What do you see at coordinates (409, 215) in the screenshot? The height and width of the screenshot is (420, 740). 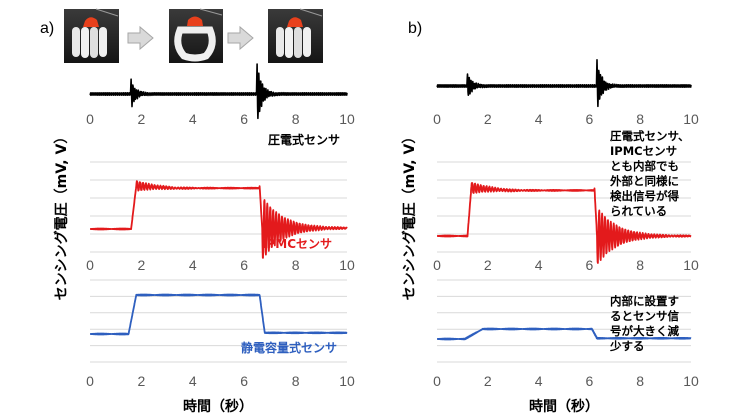 I see `y-axis-label-b: センシング電圧（mV, V）` at bounding box center [409, 215].